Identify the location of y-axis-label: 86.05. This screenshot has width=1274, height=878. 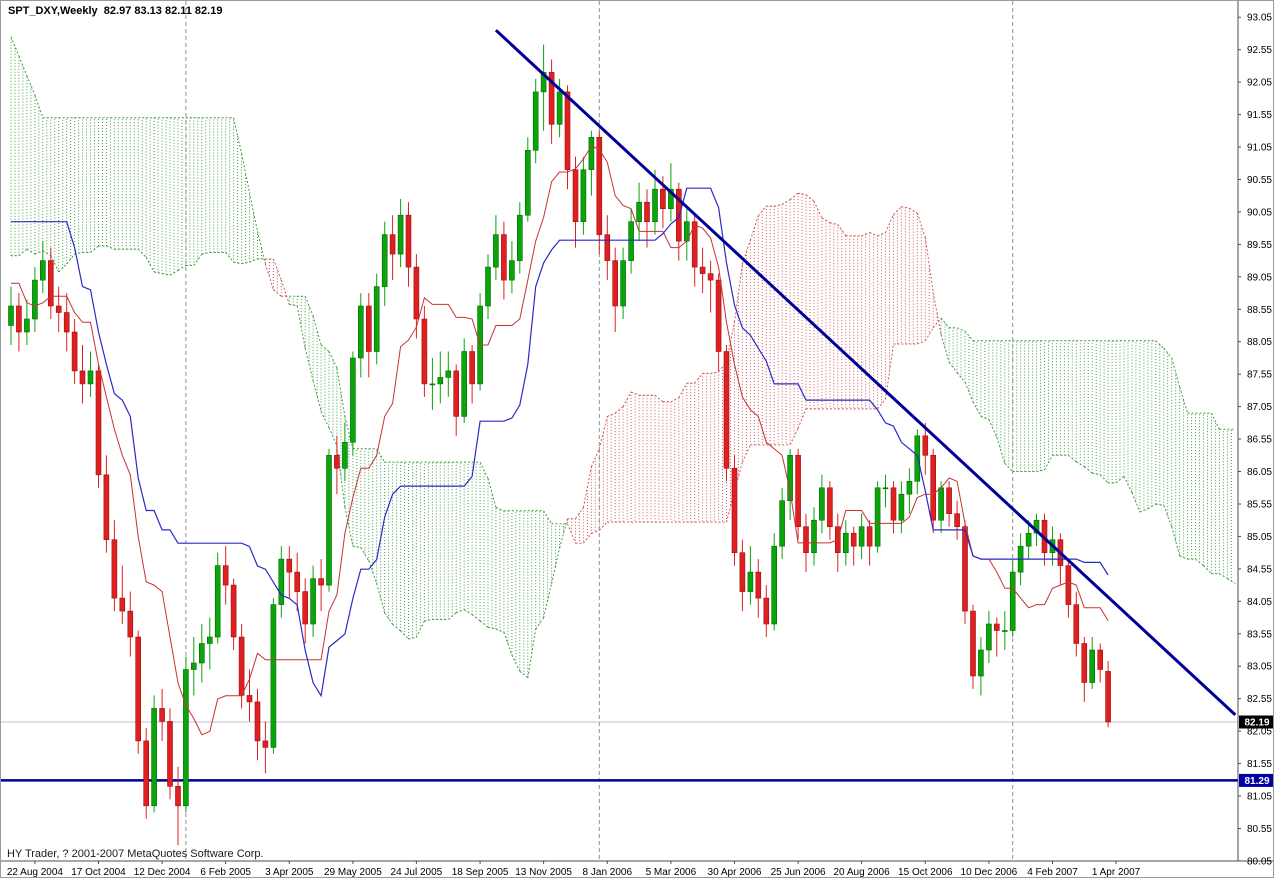
(1259, 472).